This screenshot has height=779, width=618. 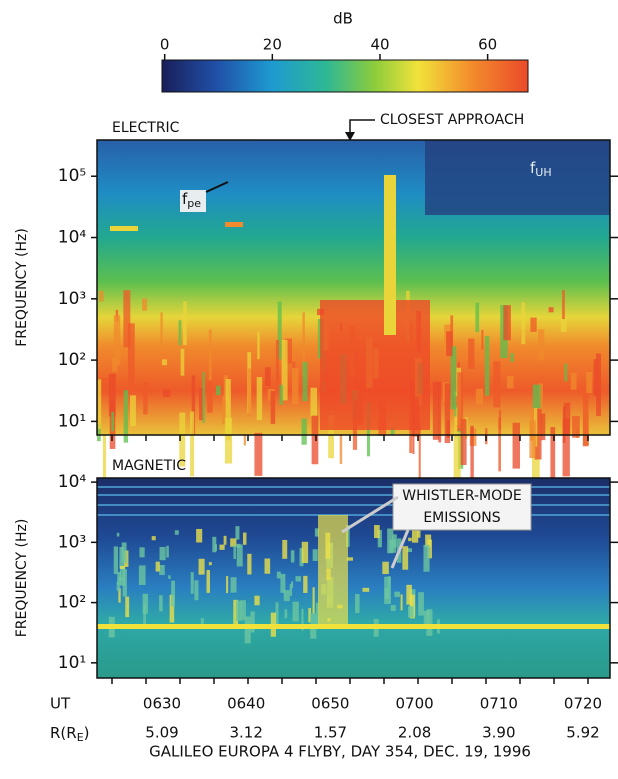 I want to click on row-label-close: ), so click(x=87, y=733).